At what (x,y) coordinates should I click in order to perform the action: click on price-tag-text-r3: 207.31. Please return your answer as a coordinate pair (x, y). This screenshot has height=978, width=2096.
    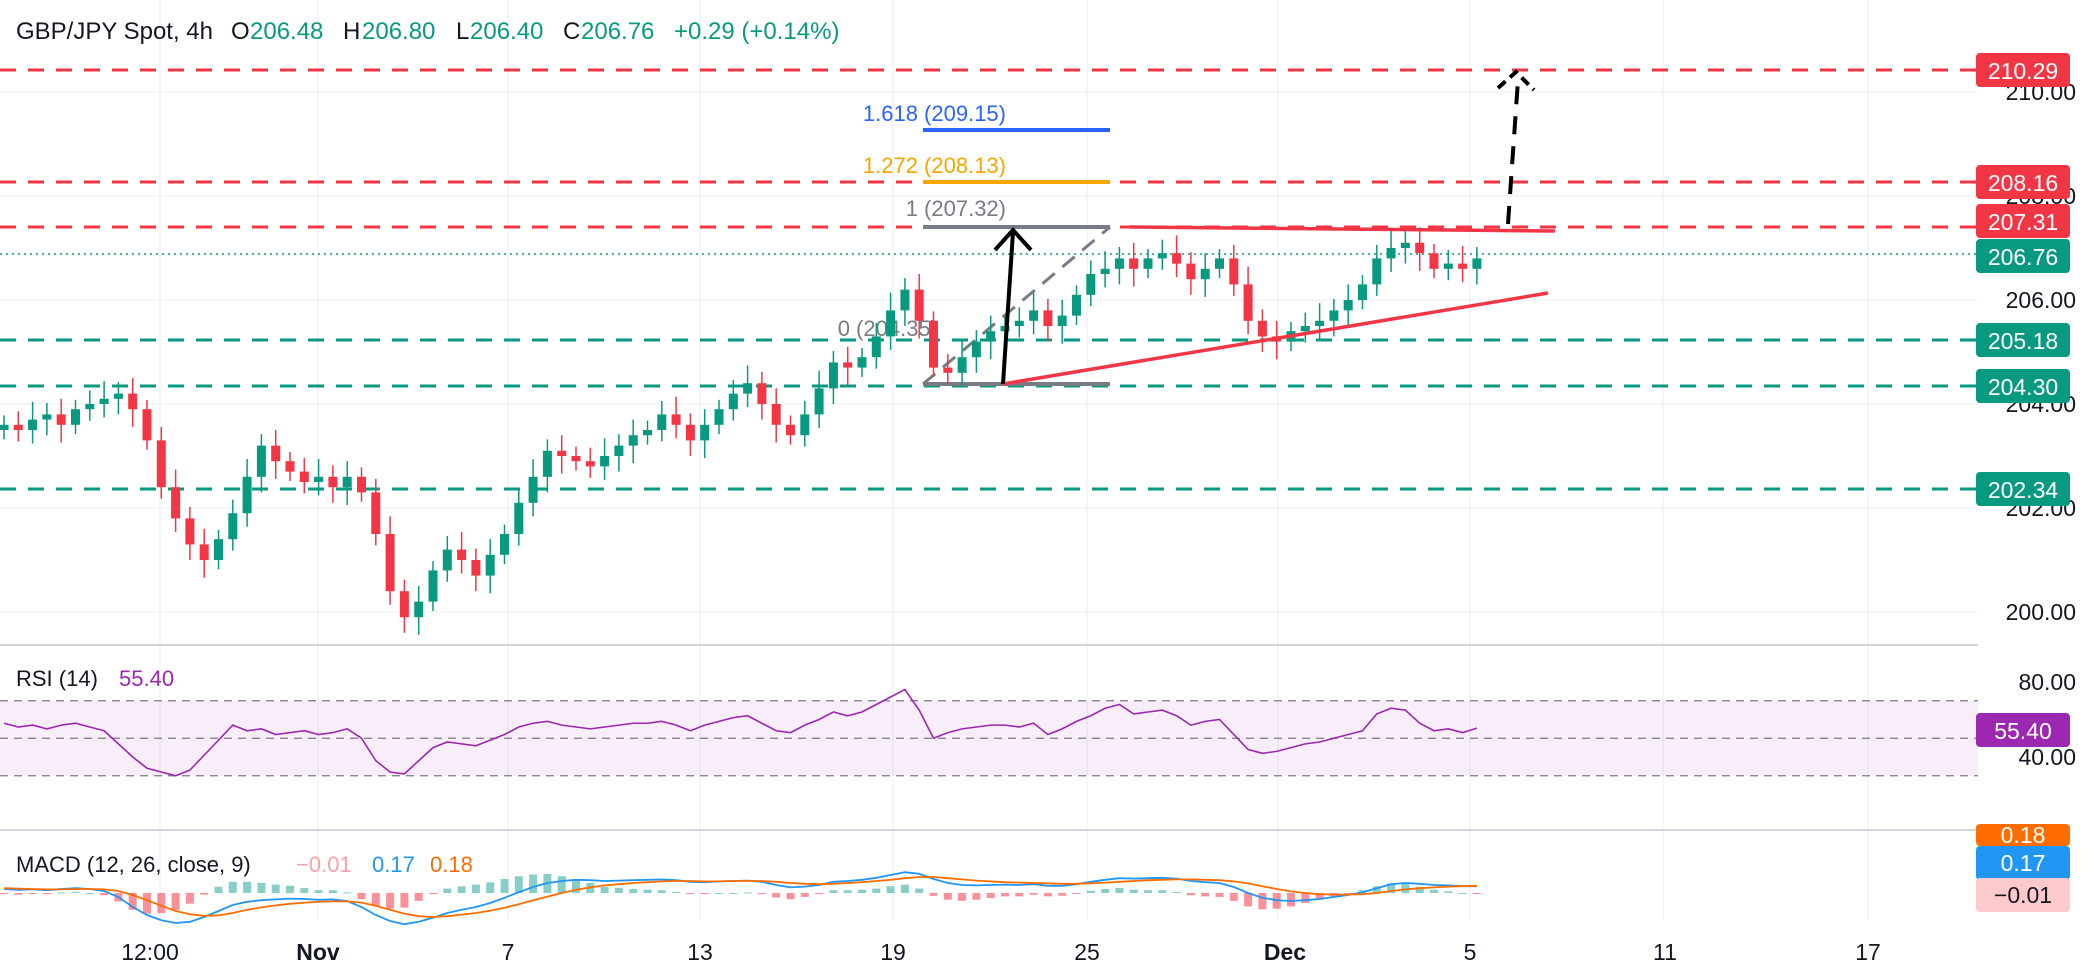
    Looking at the image, I should click on (2023, 222).